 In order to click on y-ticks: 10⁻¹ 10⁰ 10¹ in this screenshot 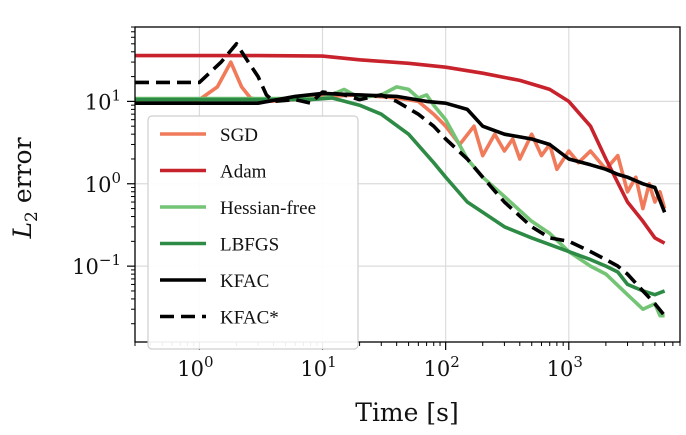, I will do `click(103, 175)`.